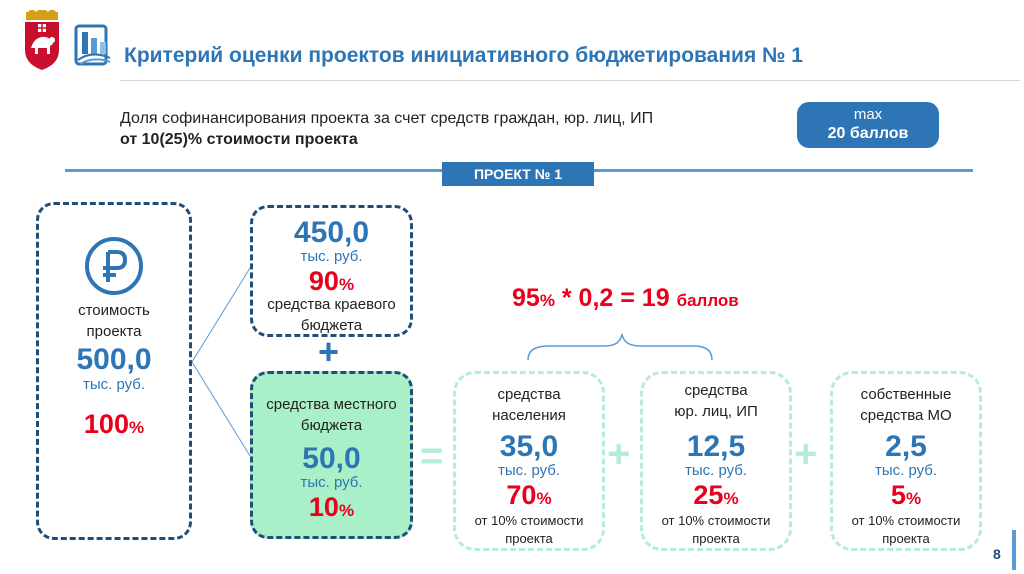  What do you see at coordinates (529, 520) in the screenshot?
I see `population-note-line1: от 10% стоимости` at bounding box center [529, 520].